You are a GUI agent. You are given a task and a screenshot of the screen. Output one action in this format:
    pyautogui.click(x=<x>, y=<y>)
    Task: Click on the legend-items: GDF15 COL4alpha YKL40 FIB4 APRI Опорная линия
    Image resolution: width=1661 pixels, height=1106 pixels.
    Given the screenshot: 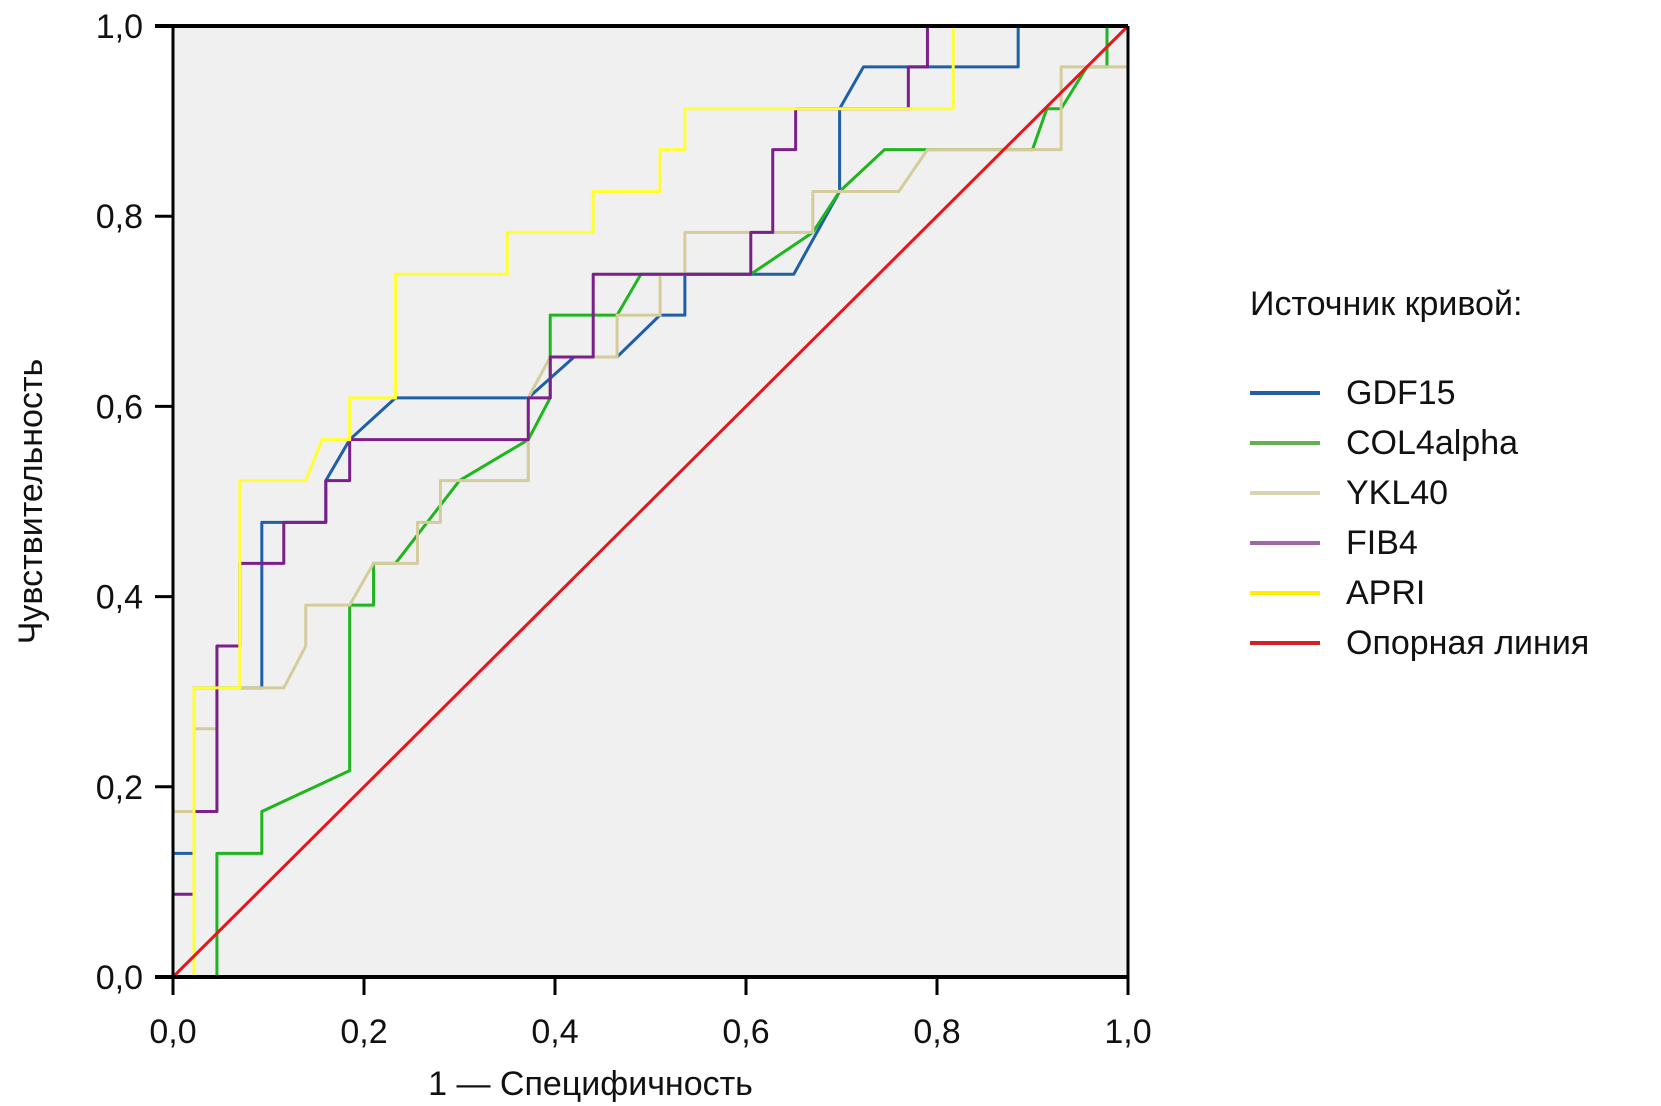 What is the action you would take?
    pyautogui.click(x=1419, y=518)
    